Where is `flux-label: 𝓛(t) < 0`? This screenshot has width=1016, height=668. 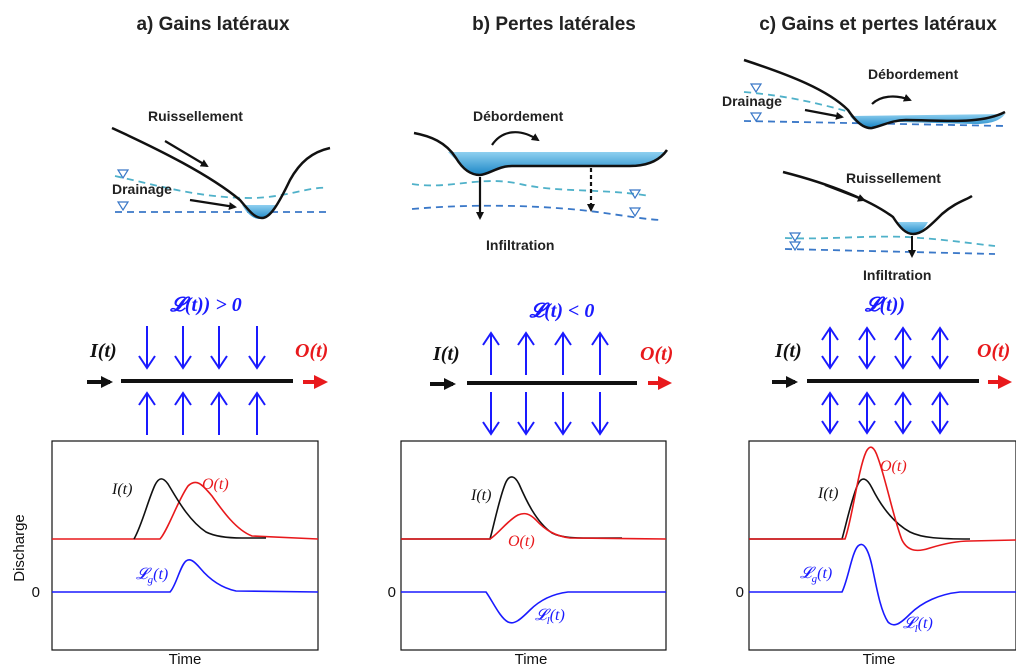
flux-label: 𝓛(t) < 0 is located at coordinates (562, 311).